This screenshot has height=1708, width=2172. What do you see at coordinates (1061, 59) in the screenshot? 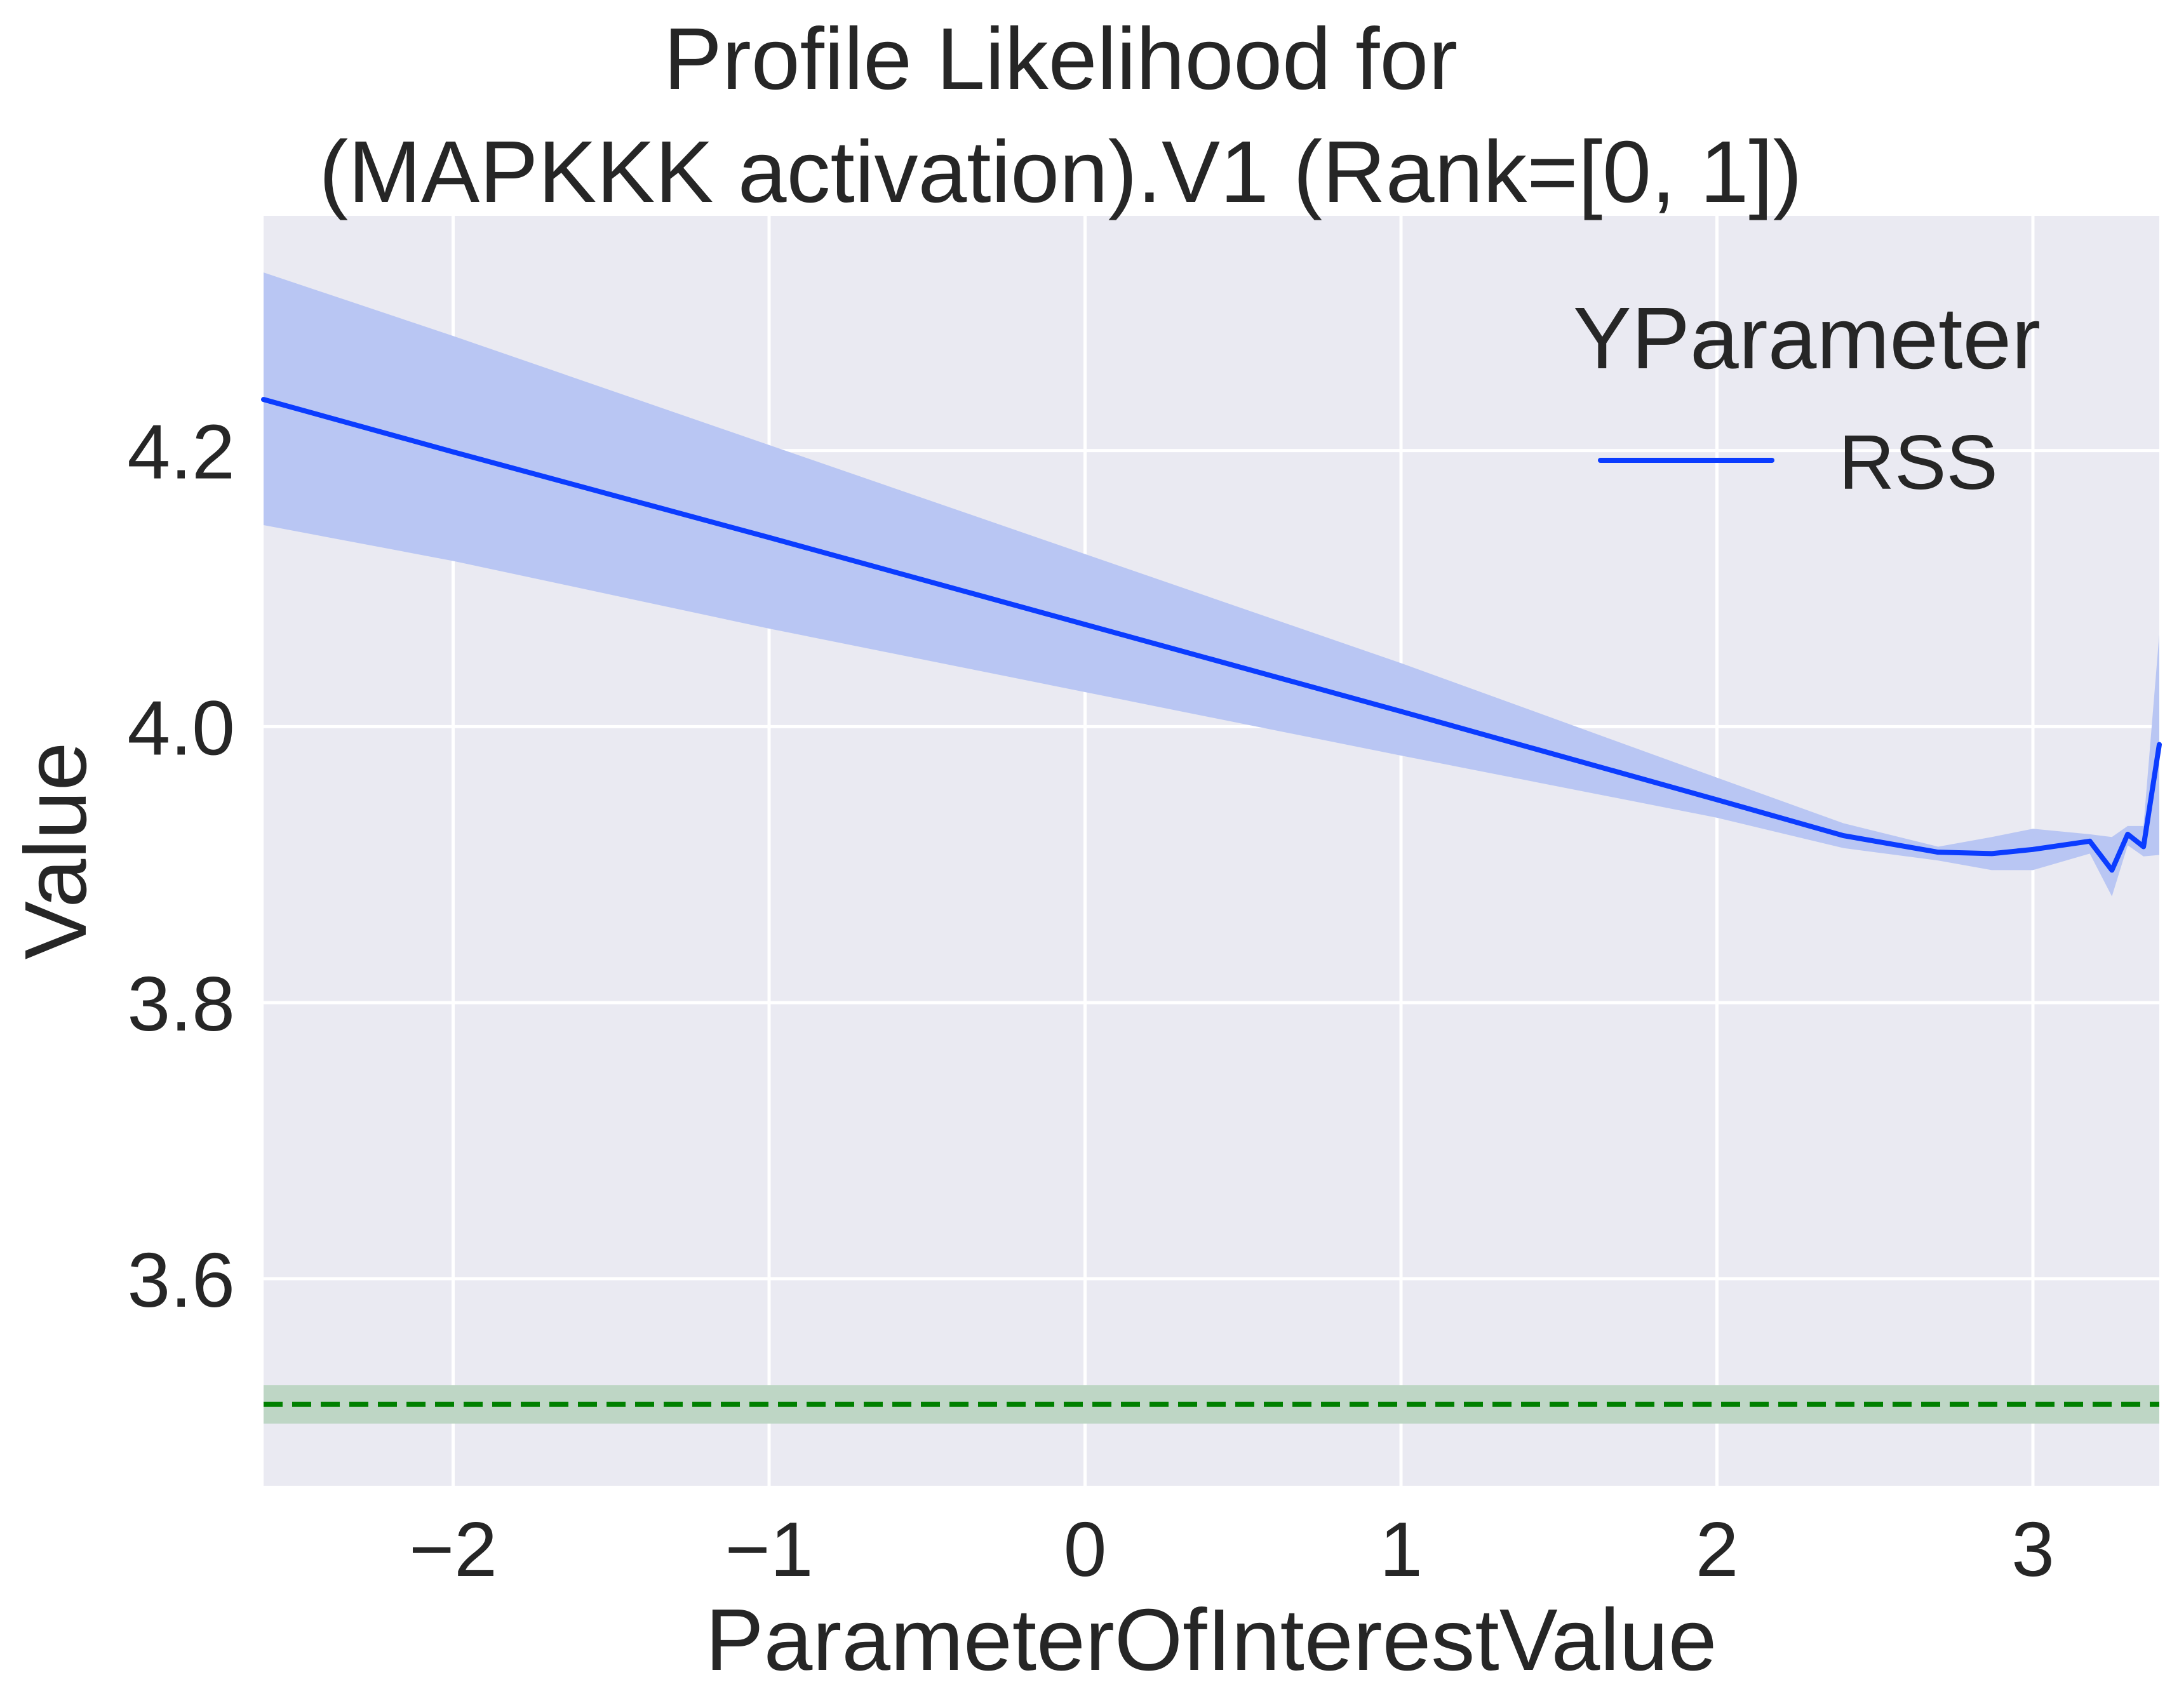
I see `chart-title-line-1: Profile Likelihood for` at bounding box center [1061, 59].